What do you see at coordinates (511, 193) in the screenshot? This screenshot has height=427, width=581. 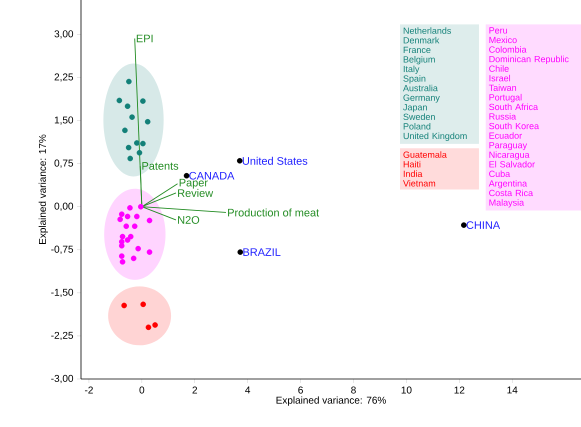 I see `annotation: Costa Rica` at bounding box center [511, 193].